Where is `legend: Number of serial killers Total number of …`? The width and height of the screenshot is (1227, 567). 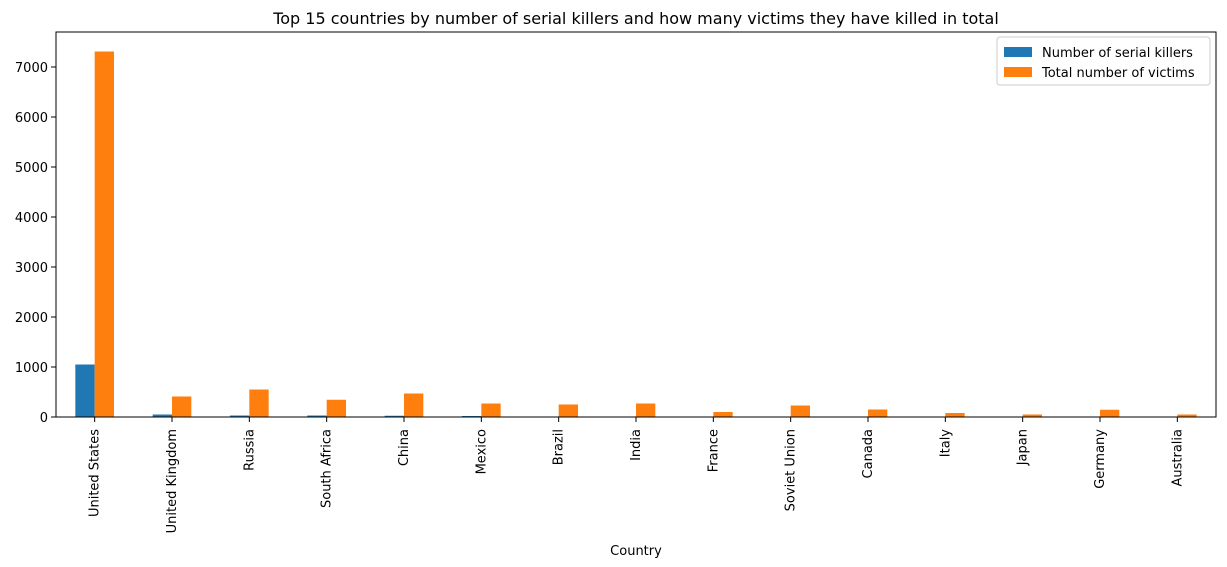
legend: Number of serial killers Total number of … is located at coordinates (1103, 61).